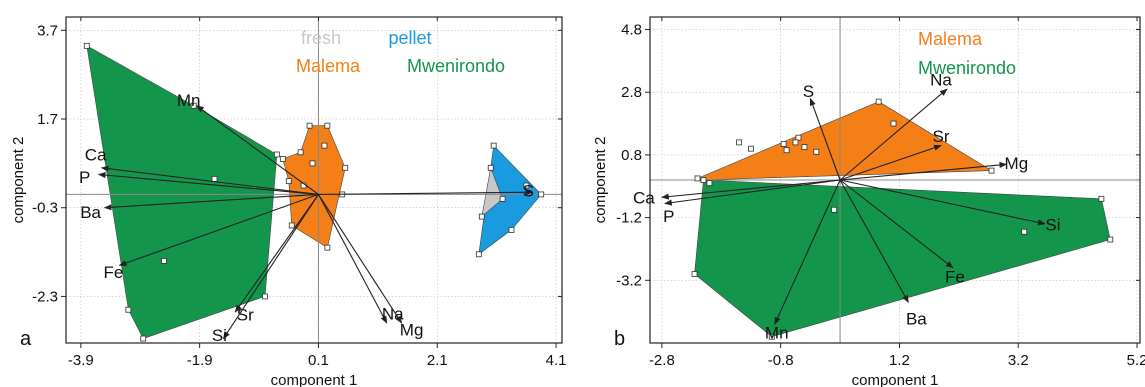 Image resolution: width=1145 pixels, height=387 pixels. What do you see at coordinates (629, 280) in the screenshot?
I see `y-tick-label: -3.2` at bounding box center [629, 280].